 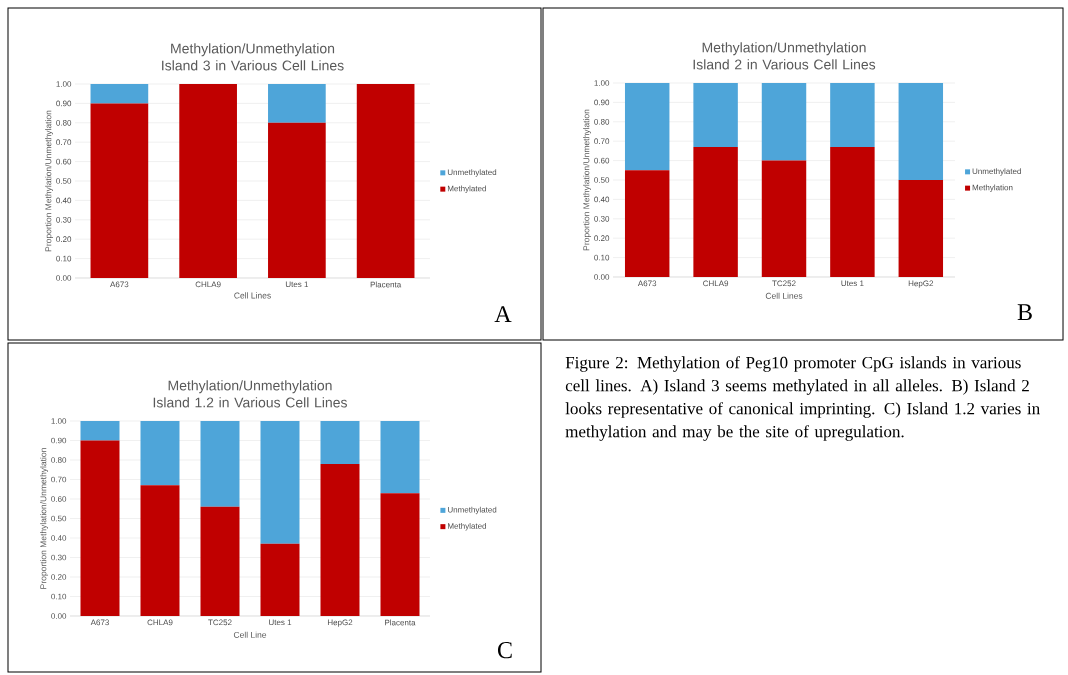 I want to click on x-axis-title: Cell Line, so click(x=250, y=634).